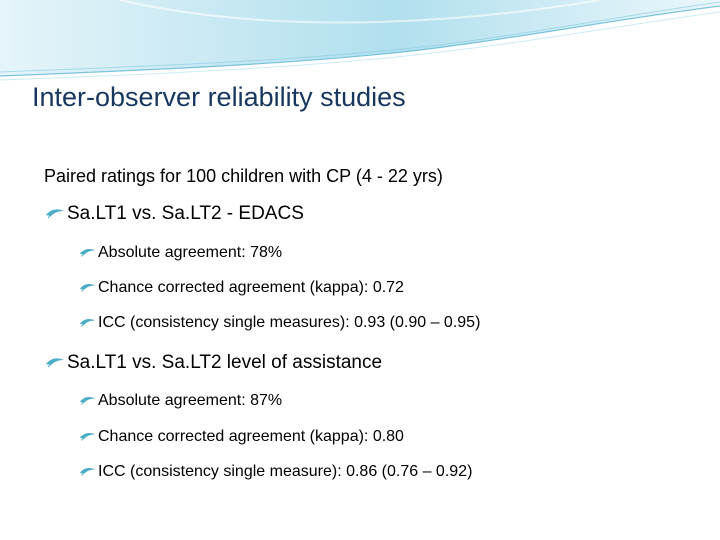 This screenshot has width=720, height=540. What do you see at coordinates (185, 213) in the screenshot?
I see `section-heading-label: Sa.LT1 vs. Sa.LT2 - EDACS` at bounding box center [185, 213].